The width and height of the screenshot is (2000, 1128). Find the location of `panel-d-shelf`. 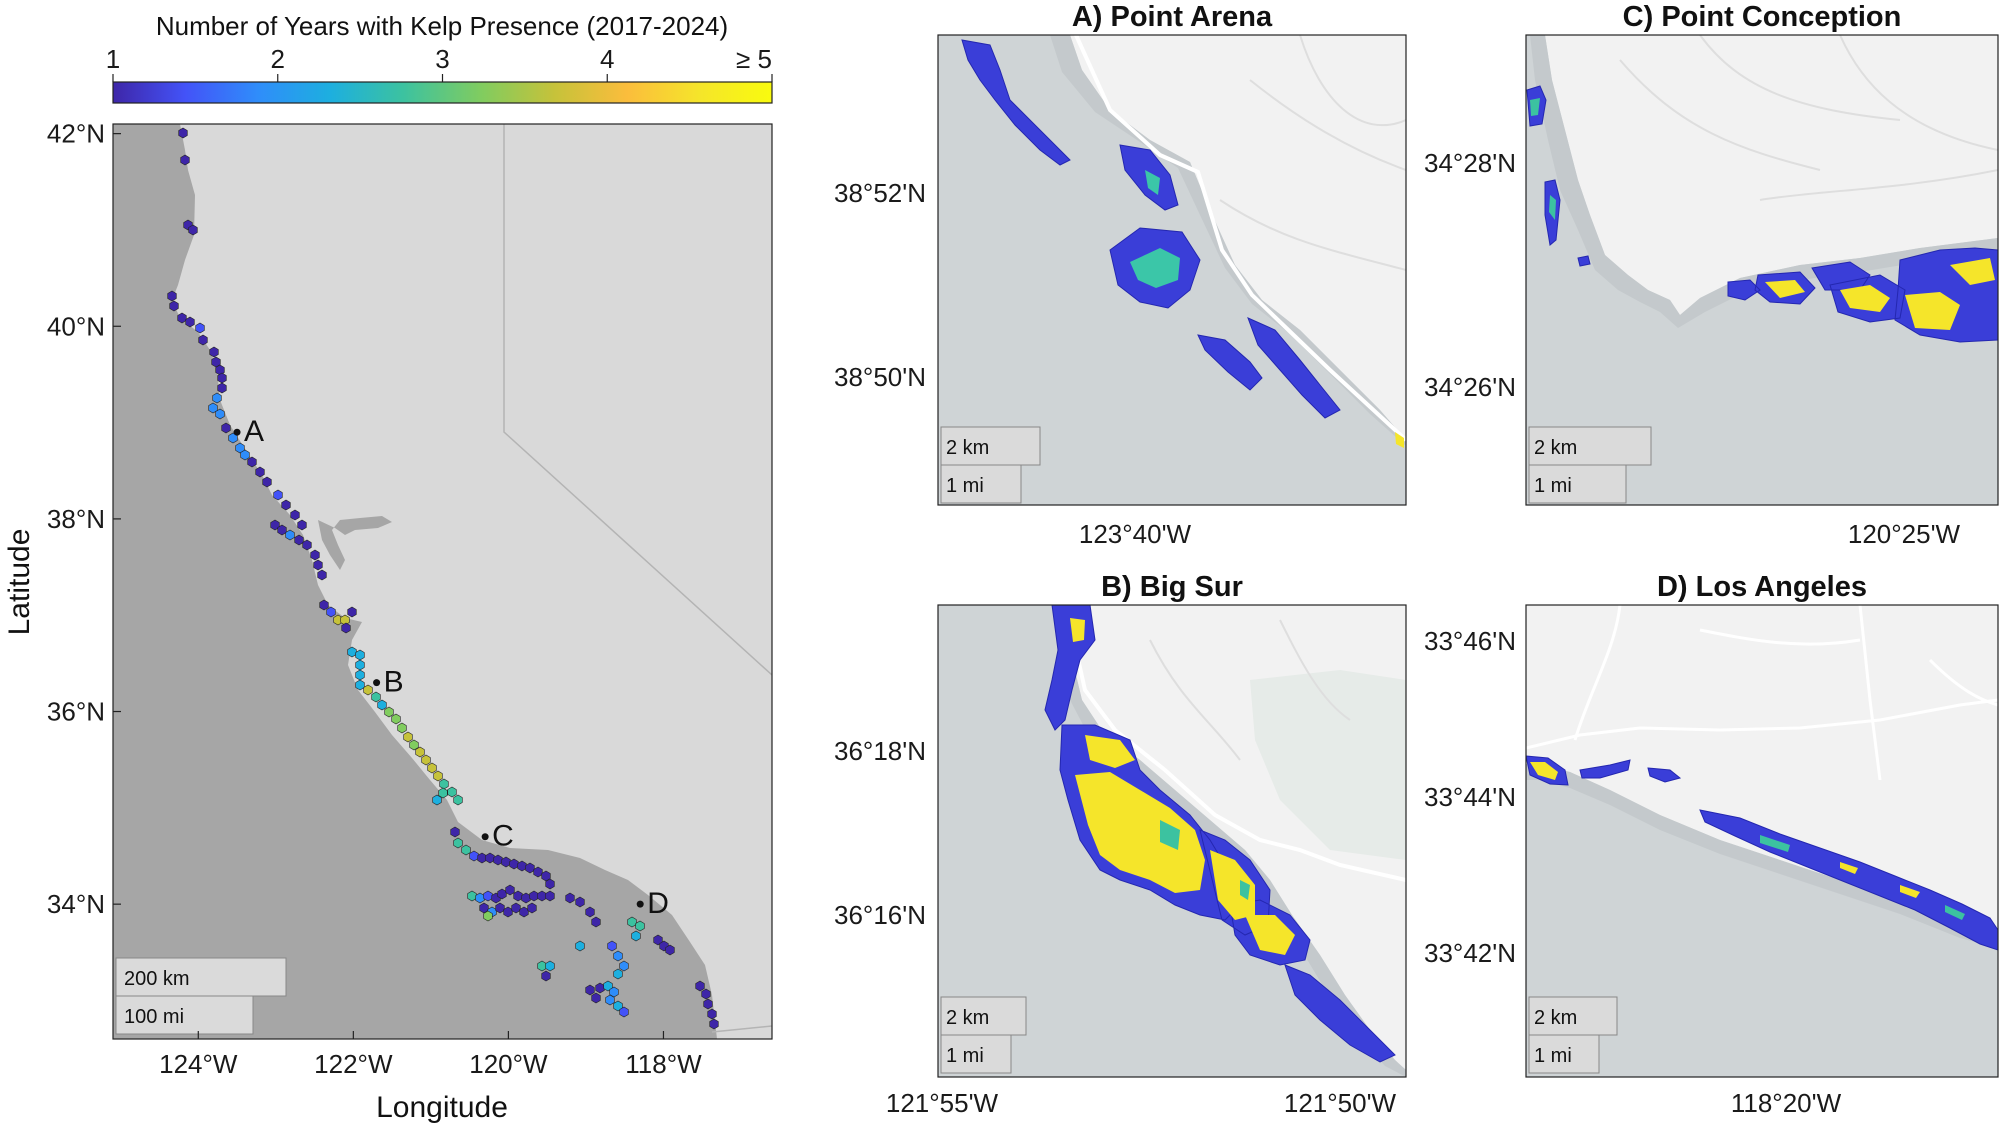

panel-d-shelf is located at coordinates (1762, 856).